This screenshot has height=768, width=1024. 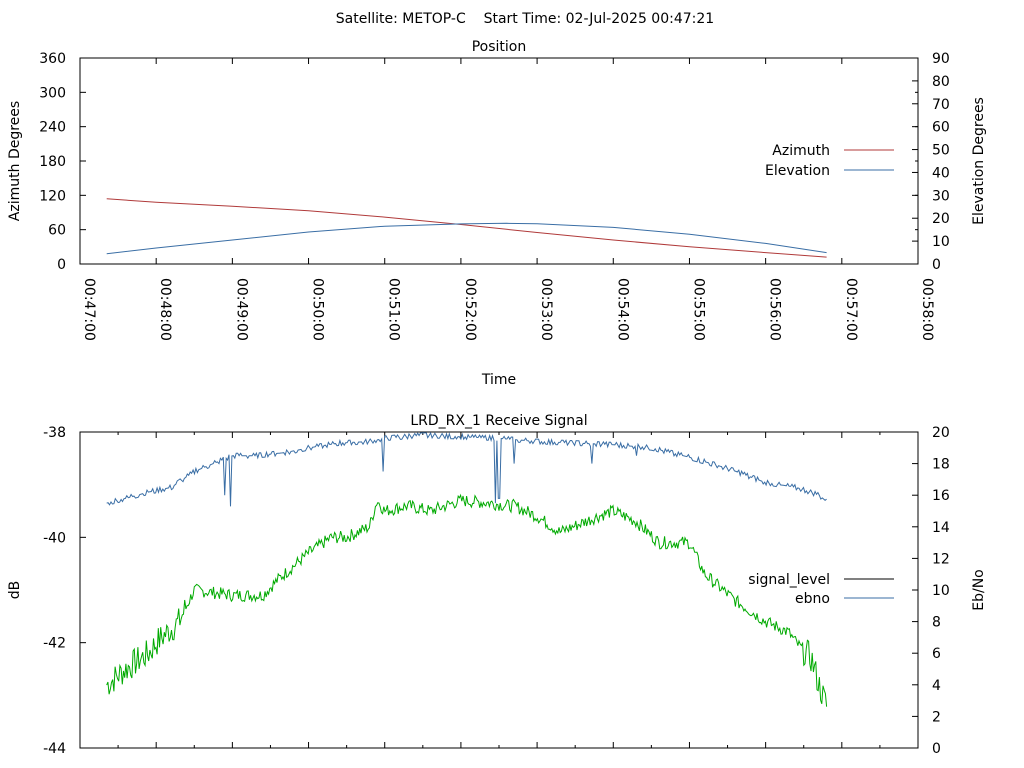 What do you see at coordinates (936, 623) in the screenshot?
I see `signal-y2tick-label: 8` at bounding box center [936, 623].